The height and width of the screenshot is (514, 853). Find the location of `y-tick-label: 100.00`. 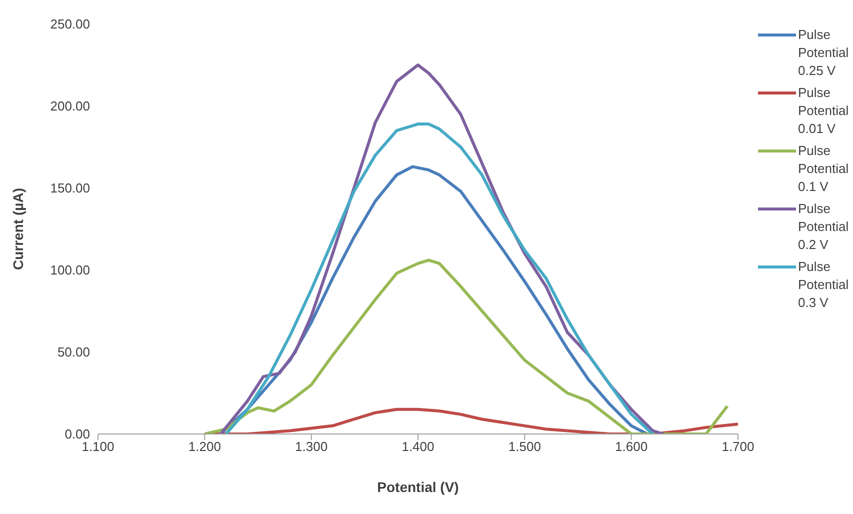

y-tick-label: 100.00 is located at coordinates (70, 270).